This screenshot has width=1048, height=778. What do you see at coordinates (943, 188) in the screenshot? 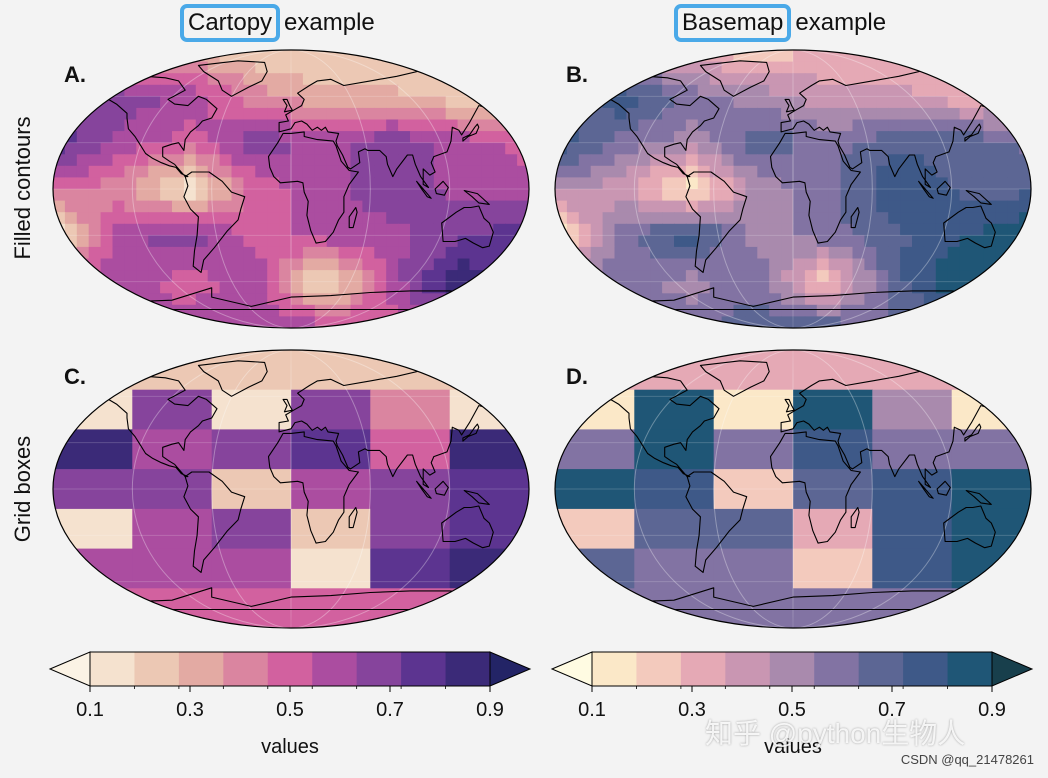
I see `coastline` at bounding box center [943, 188].